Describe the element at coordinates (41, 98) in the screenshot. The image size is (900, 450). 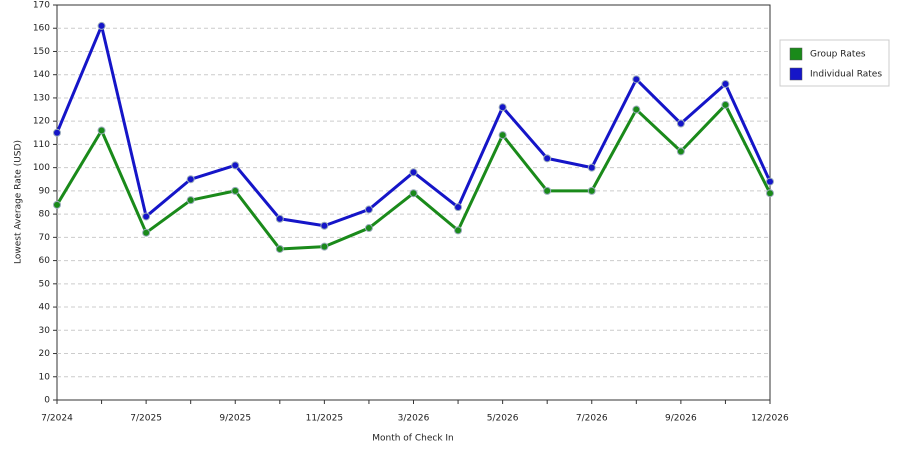
I see `y-tick-label: 130` at that location.